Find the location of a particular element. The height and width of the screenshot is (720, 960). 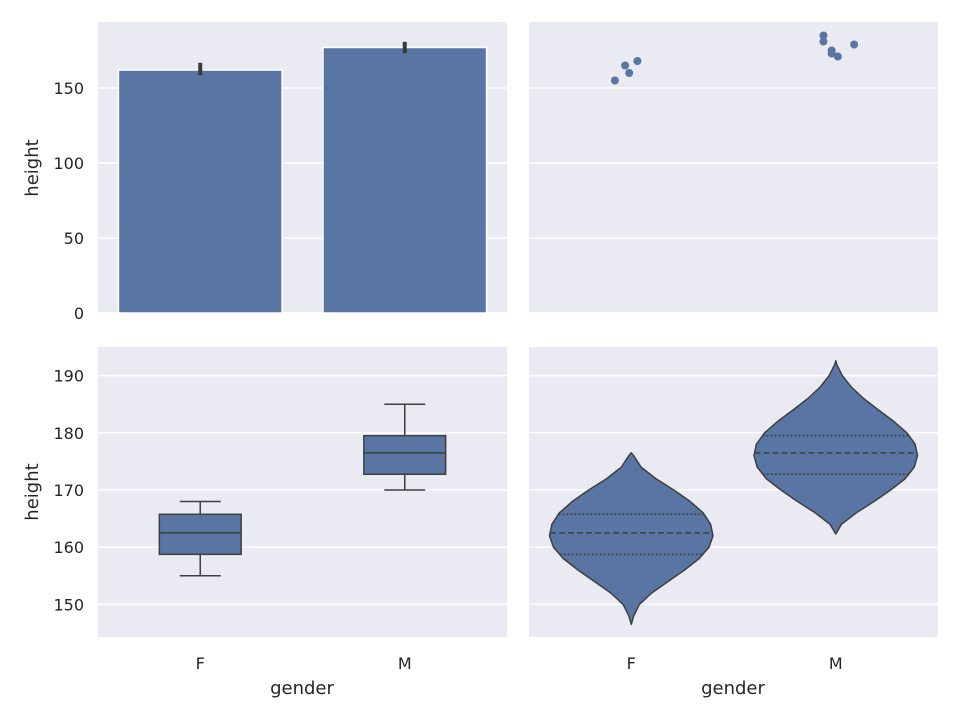

y-tick-label: 190 is located at coordinates (68, 376).